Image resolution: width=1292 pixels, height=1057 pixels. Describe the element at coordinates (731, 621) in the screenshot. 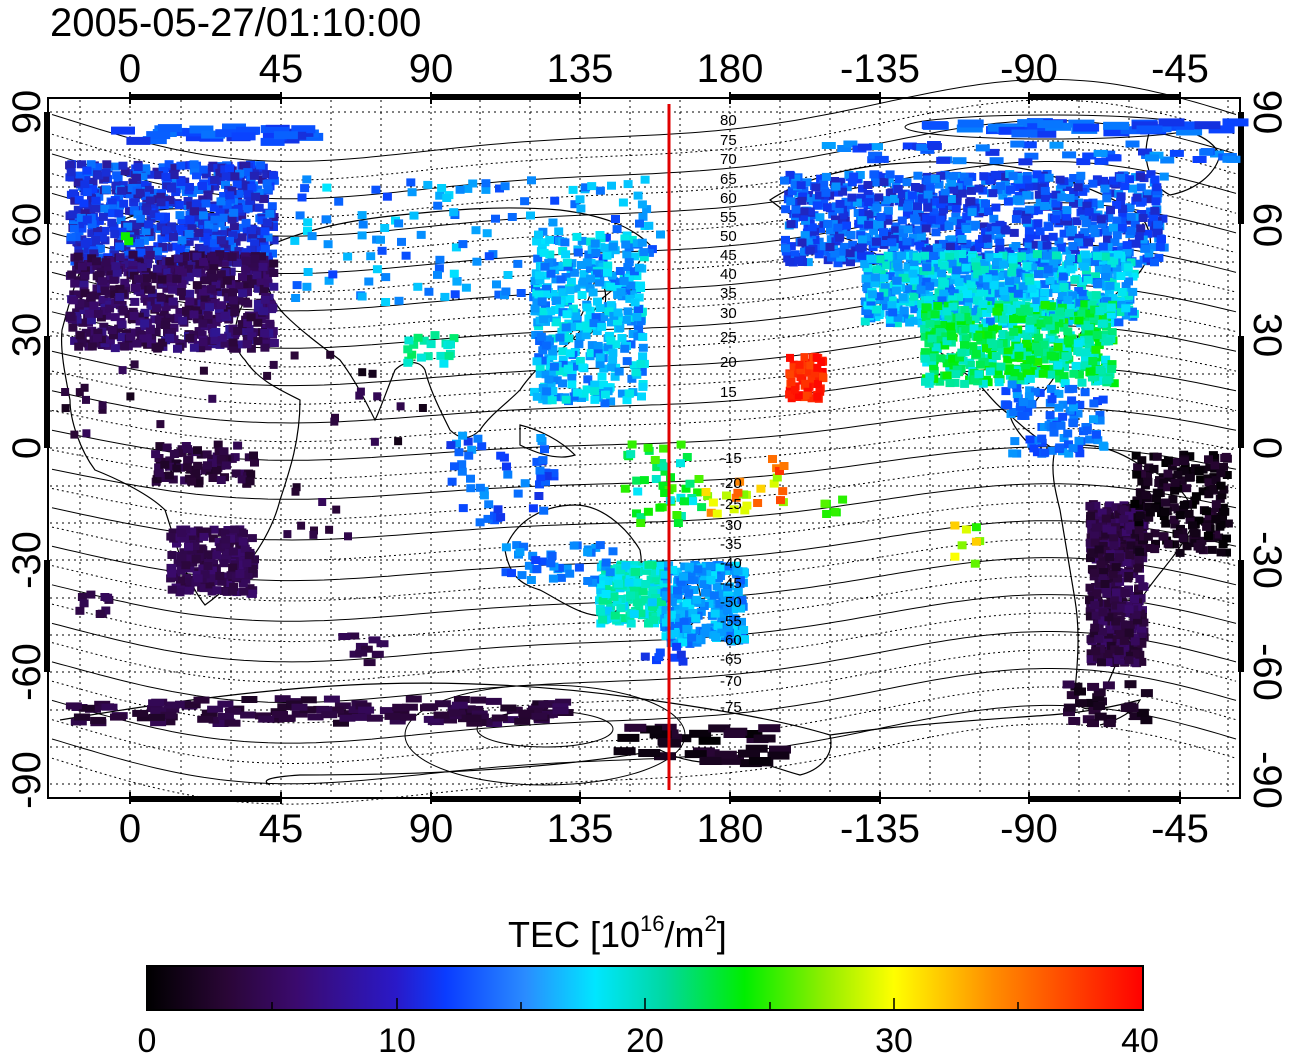

I see `contour-label--55: -55` at that location.